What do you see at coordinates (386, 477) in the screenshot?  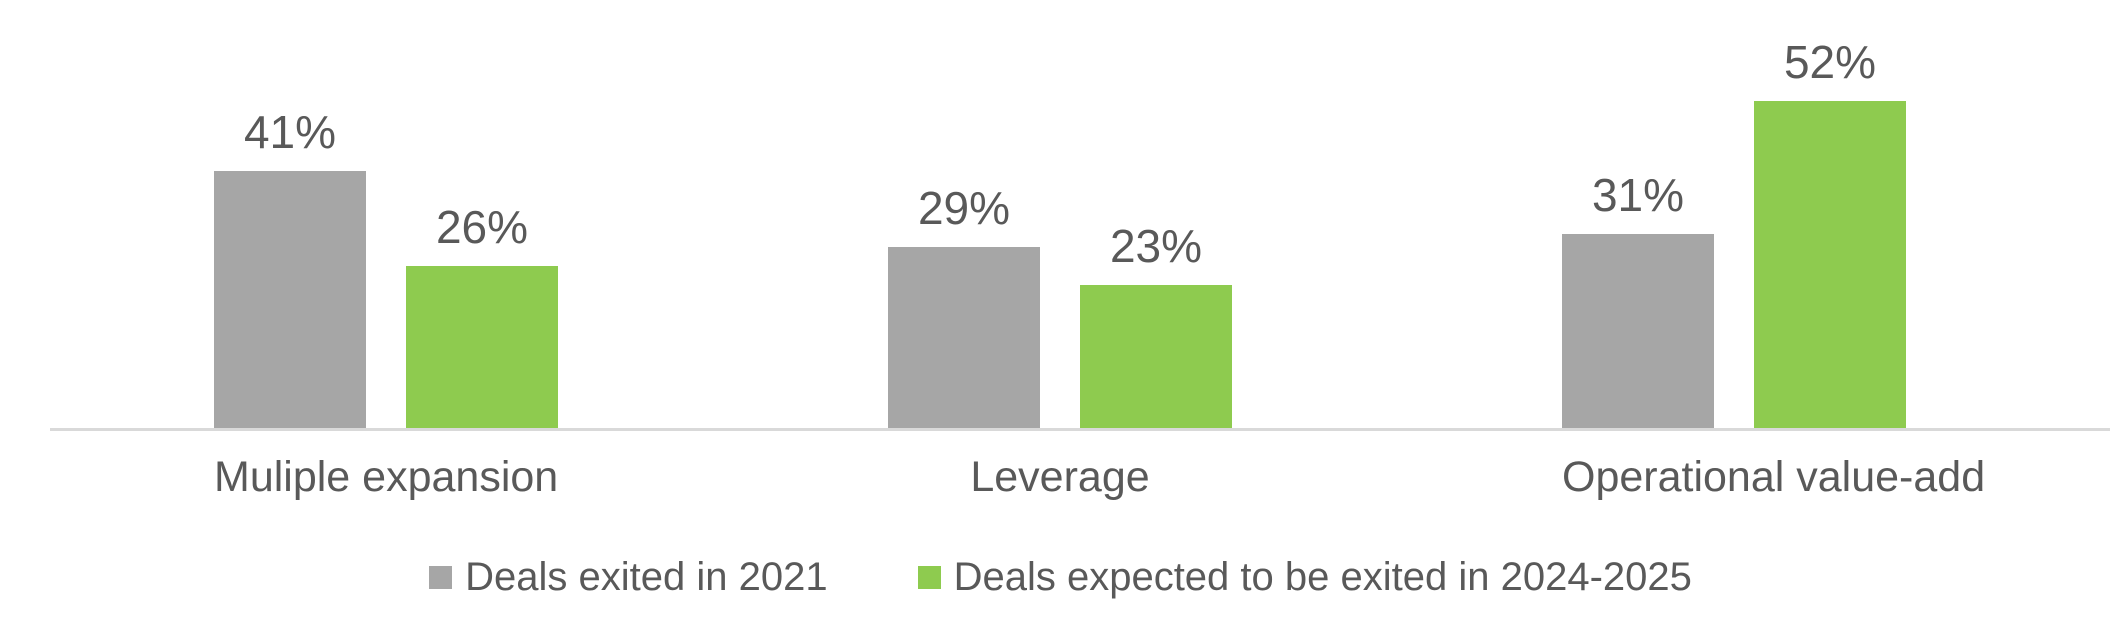 I see `category-label-multiple-expansion: Muliple expansion` at bounding box center [386, 477].